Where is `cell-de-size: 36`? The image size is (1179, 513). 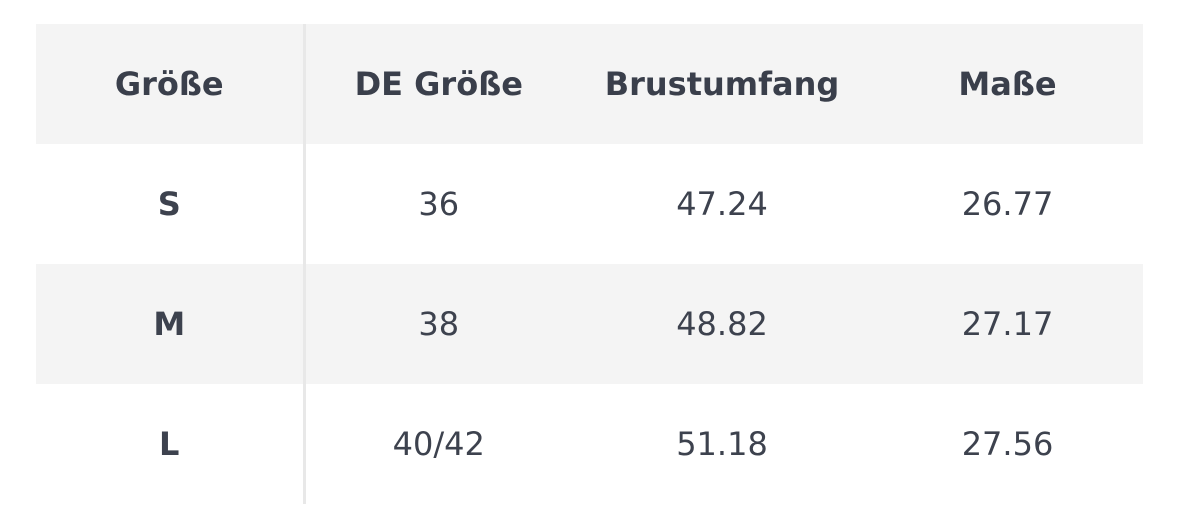 cell-de-size: 36 is located at coordinates (439, 204).